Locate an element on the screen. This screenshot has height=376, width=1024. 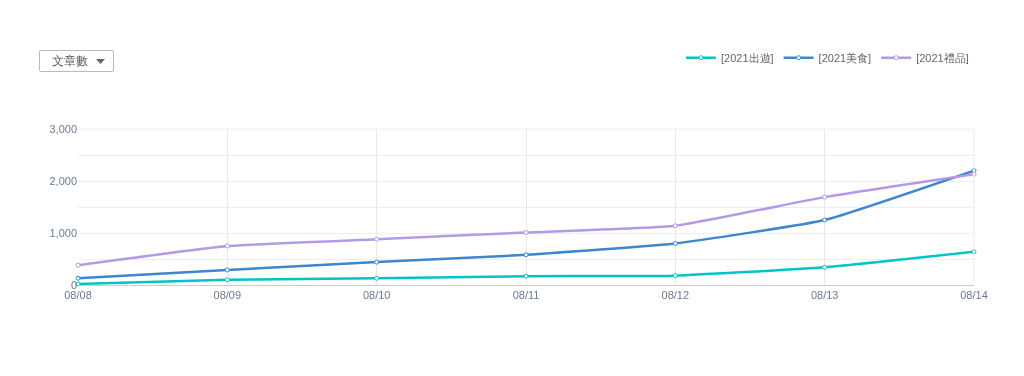
x-tick-label: 08/14 is located at coordinates (974, 295).